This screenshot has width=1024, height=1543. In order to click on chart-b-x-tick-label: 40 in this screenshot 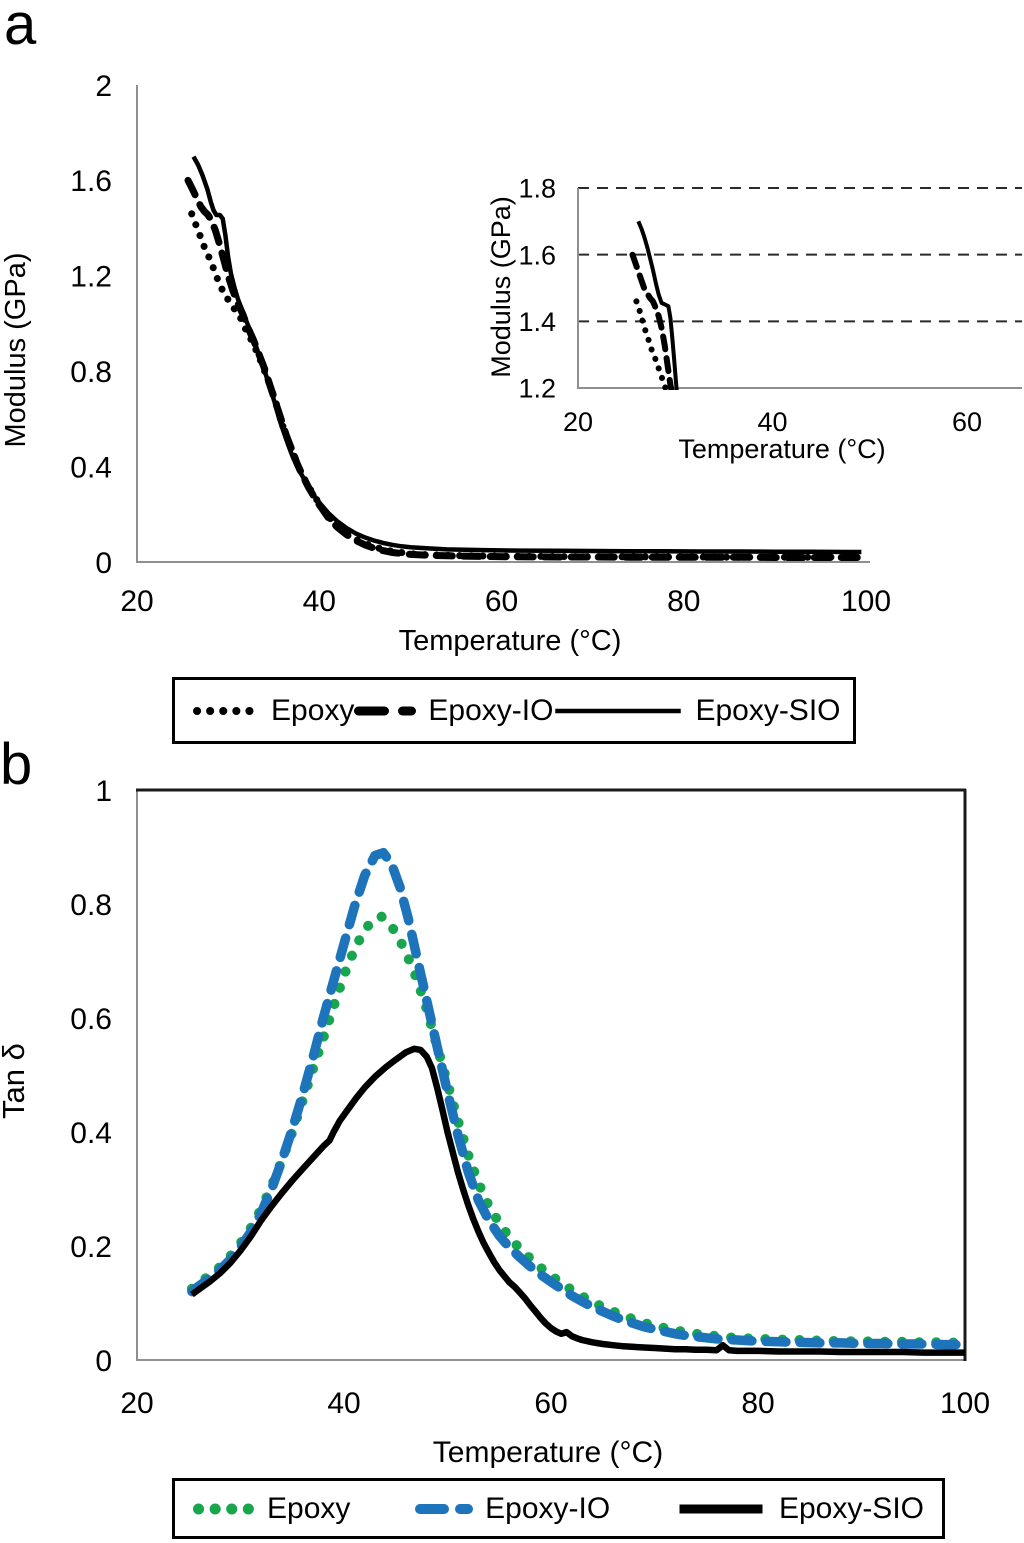, I will do `click(343, 1403)`.